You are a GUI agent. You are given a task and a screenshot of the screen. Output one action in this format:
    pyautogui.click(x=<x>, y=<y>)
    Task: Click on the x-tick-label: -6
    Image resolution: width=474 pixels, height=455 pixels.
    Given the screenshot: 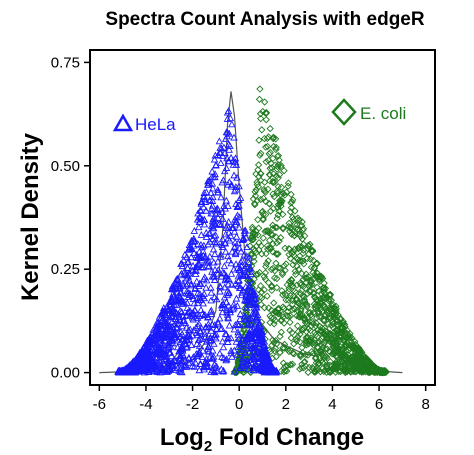 What is the action you would take?
    pyautogui.click(x=99, y=404)
    